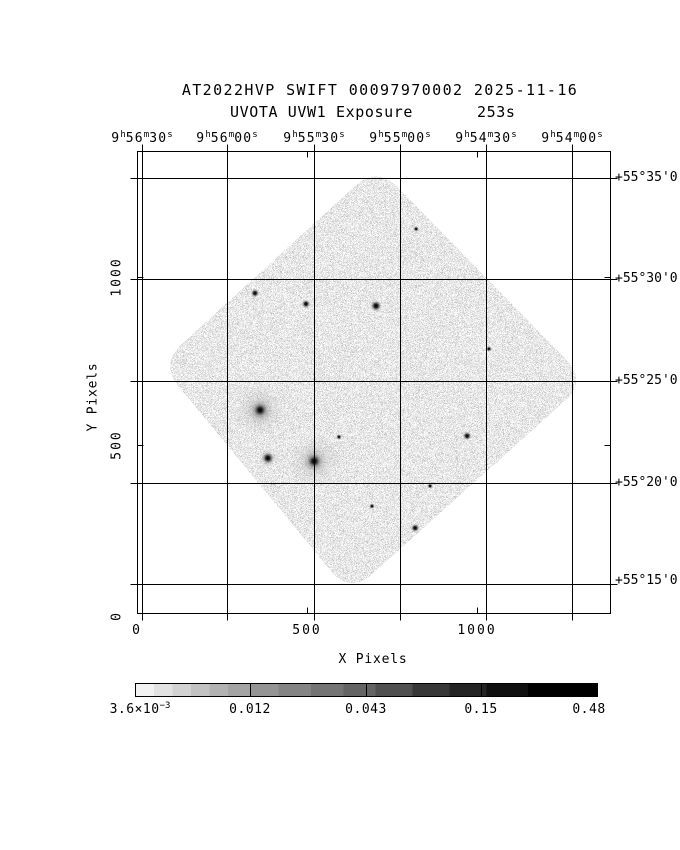  I want to click on y-tick-label: 500, so click(117, 445).